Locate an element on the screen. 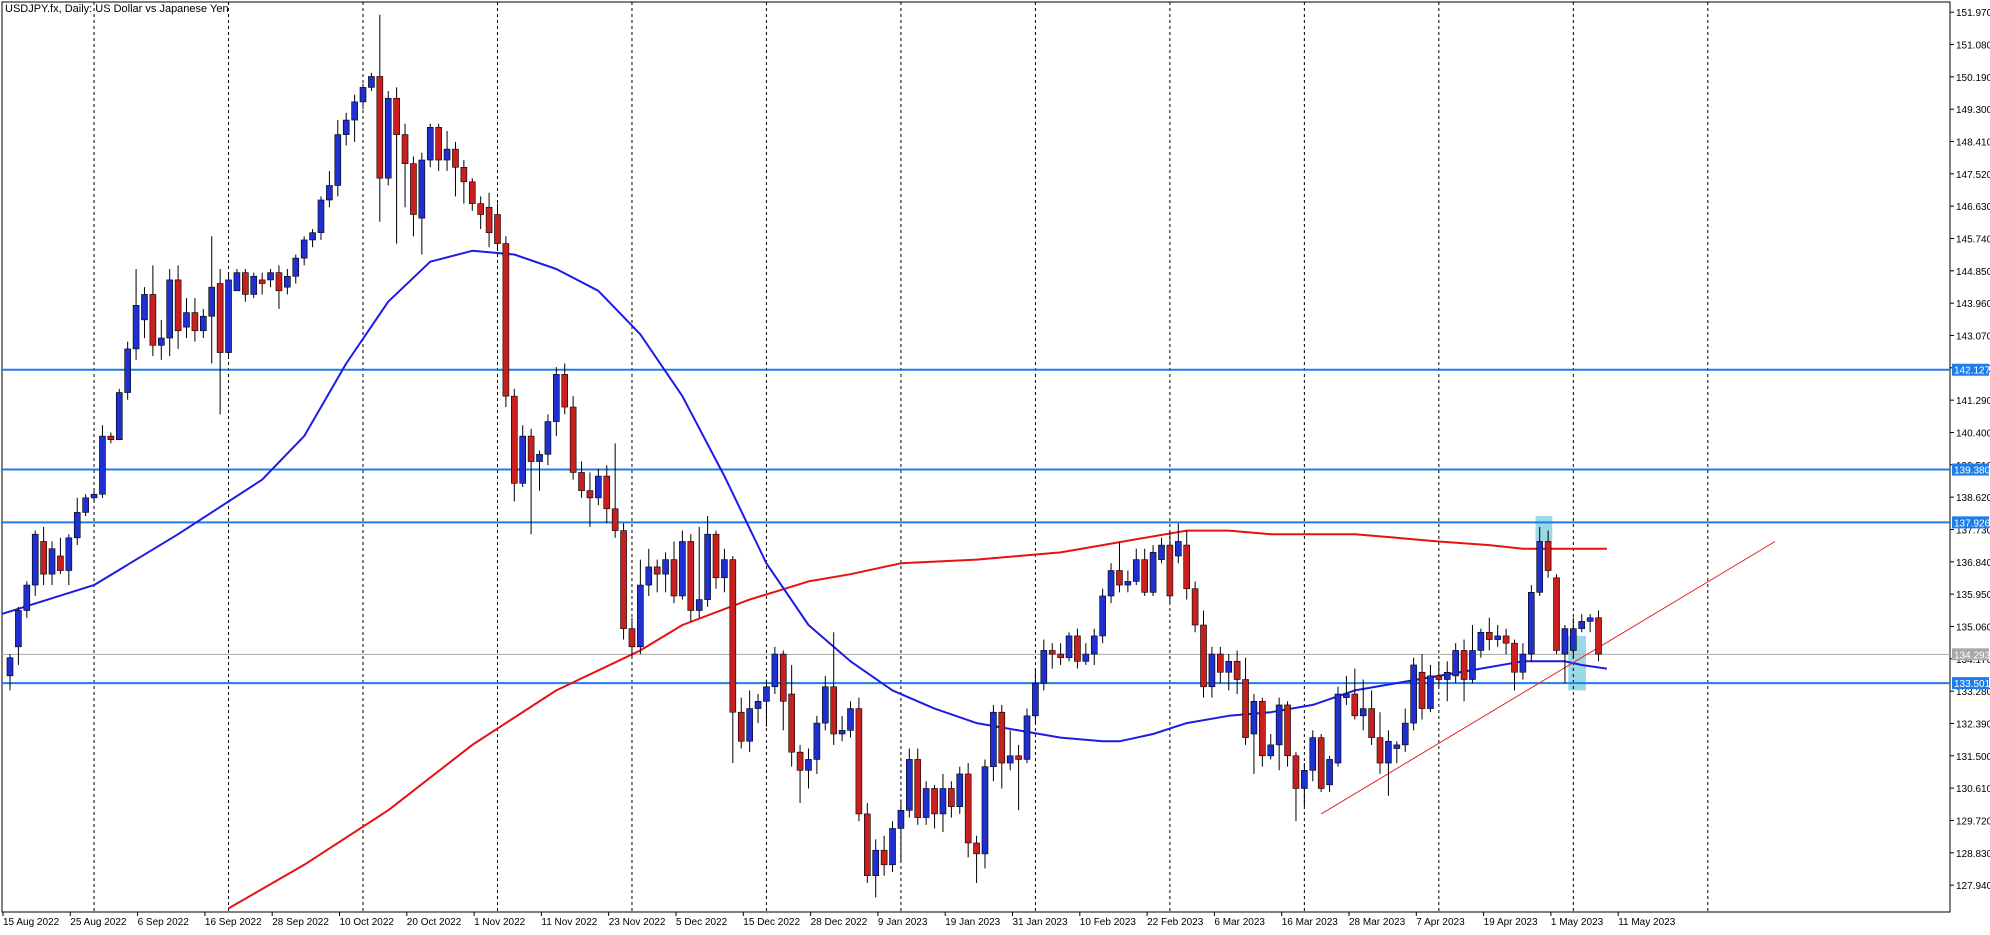 The height and width of the screenshot is (935, 1990). y-axis-tick-label: 143.070 is located at coordinates (1973, 336).